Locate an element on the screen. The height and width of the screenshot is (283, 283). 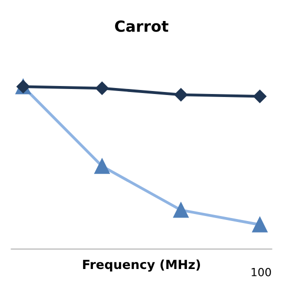
x-axis-title: Frequency (MHz) is located at coordinates (141, 265).